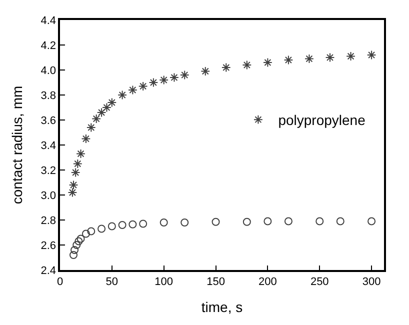 This screenshot has height=325, width=409. Describe the element at coordinates (322, 120) in the screenshot. I see `legend-label: polypropylene` at that location.